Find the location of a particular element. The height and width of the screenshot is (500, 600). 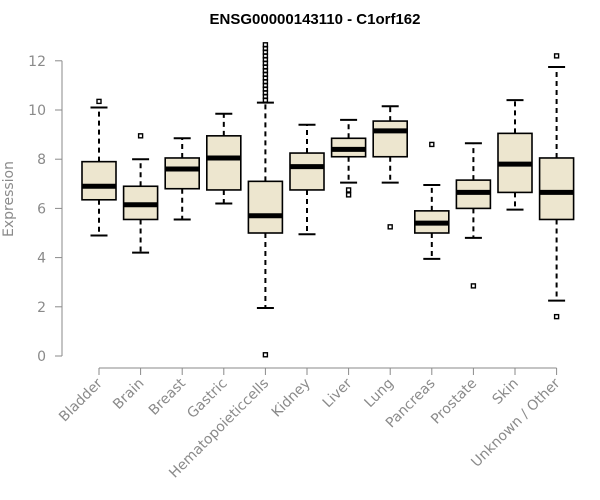

box-pancreas is located at coordinates (431, 200).